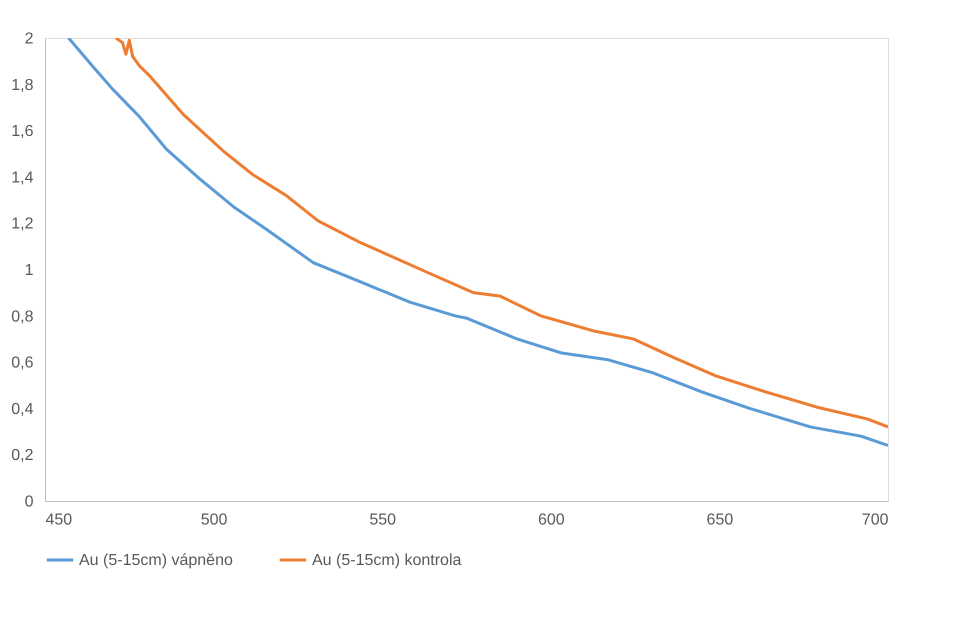 The height and width of the screenshot is (618, 957). I want to click on y-tick-label: 0,8, so click(22, 317).